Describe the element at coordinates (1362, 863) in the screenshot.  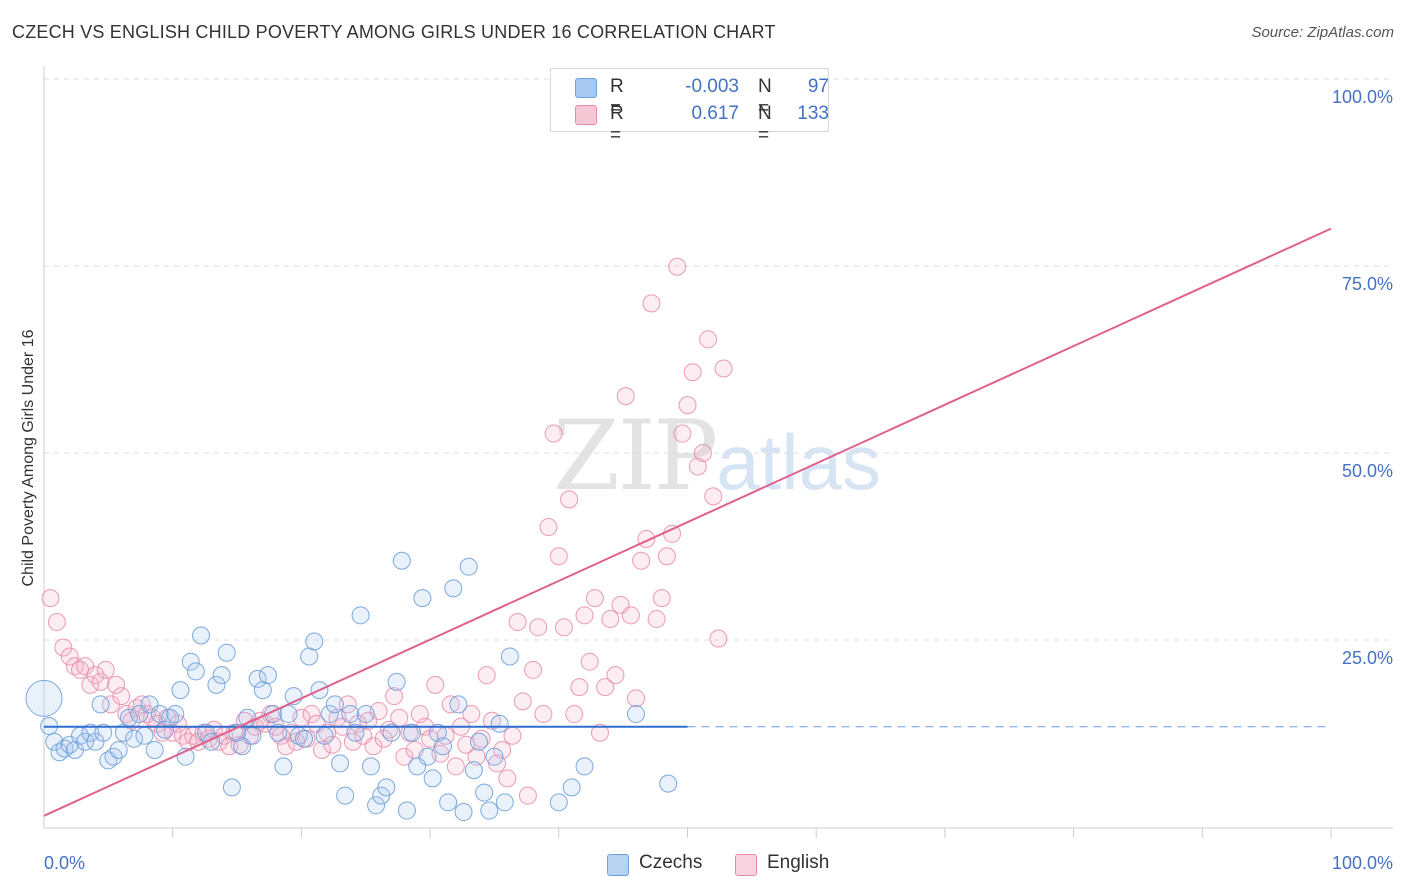
I see `x-tick-label: 100.0%` at that location.